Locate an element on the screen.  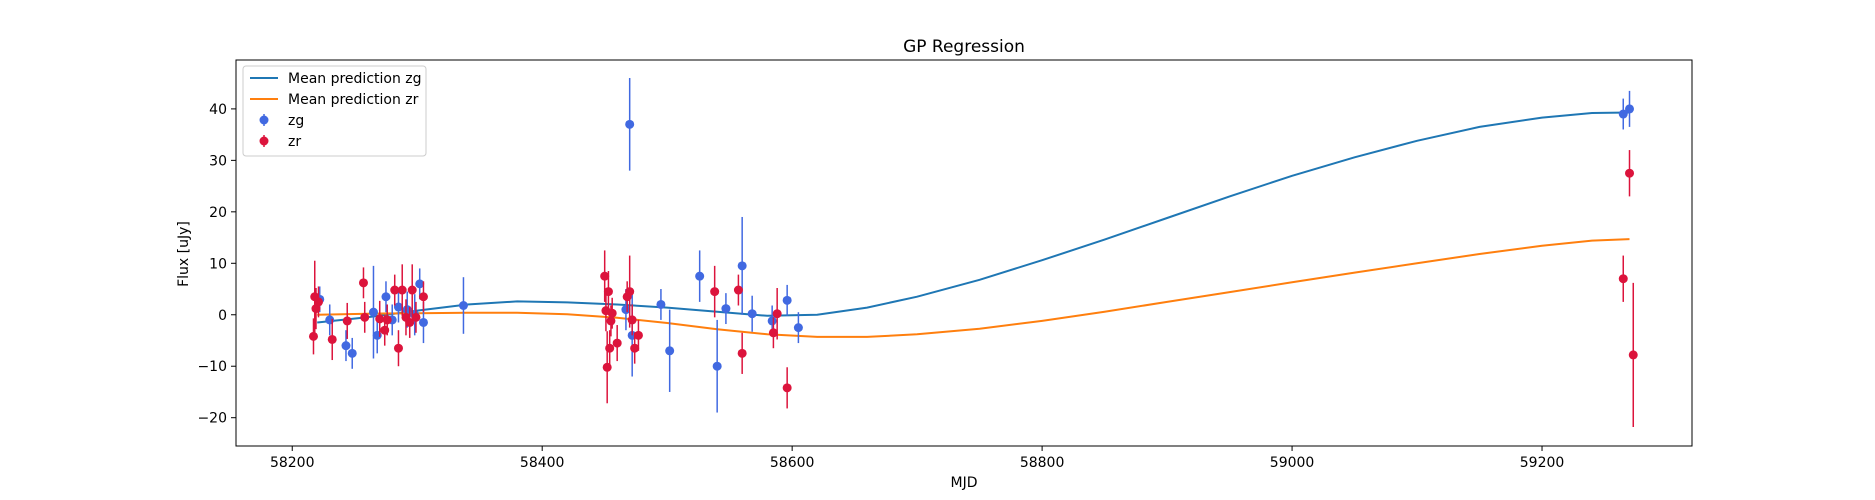
legend-box is located at coordinates (334, 111).